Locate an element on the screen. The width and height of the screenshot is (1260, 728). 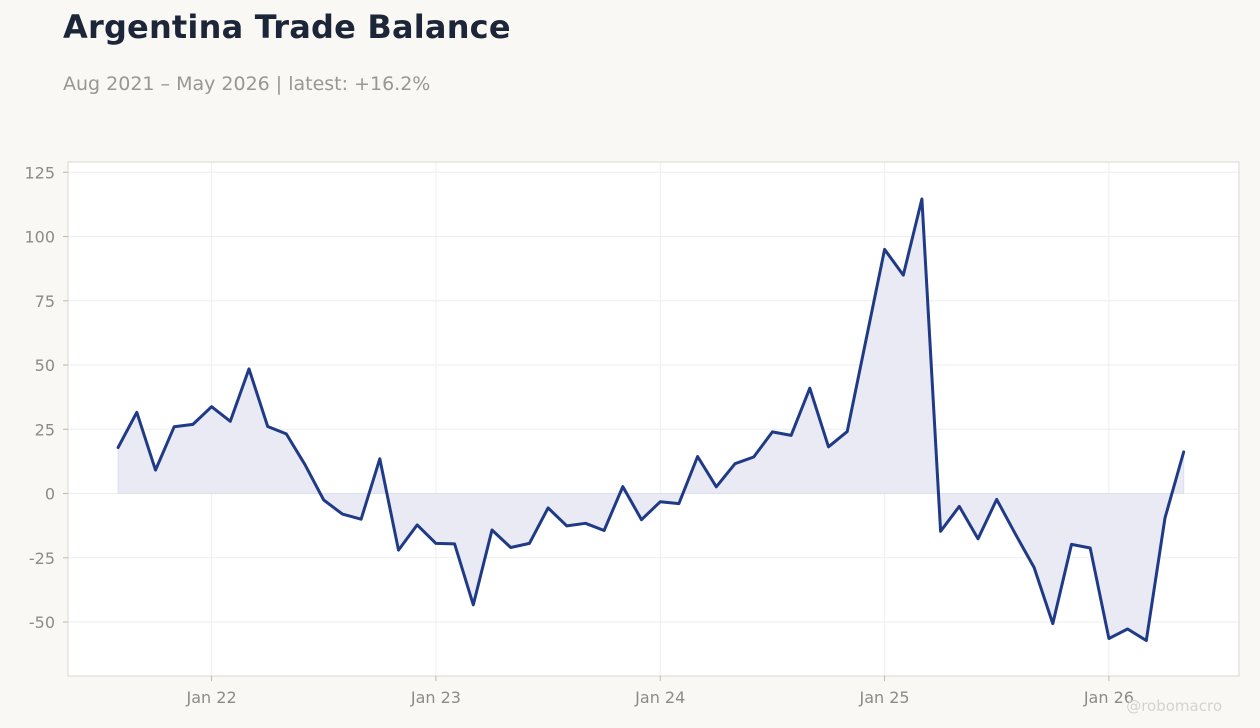
y-tick-label: 0 is located at coordinates (50, 494).